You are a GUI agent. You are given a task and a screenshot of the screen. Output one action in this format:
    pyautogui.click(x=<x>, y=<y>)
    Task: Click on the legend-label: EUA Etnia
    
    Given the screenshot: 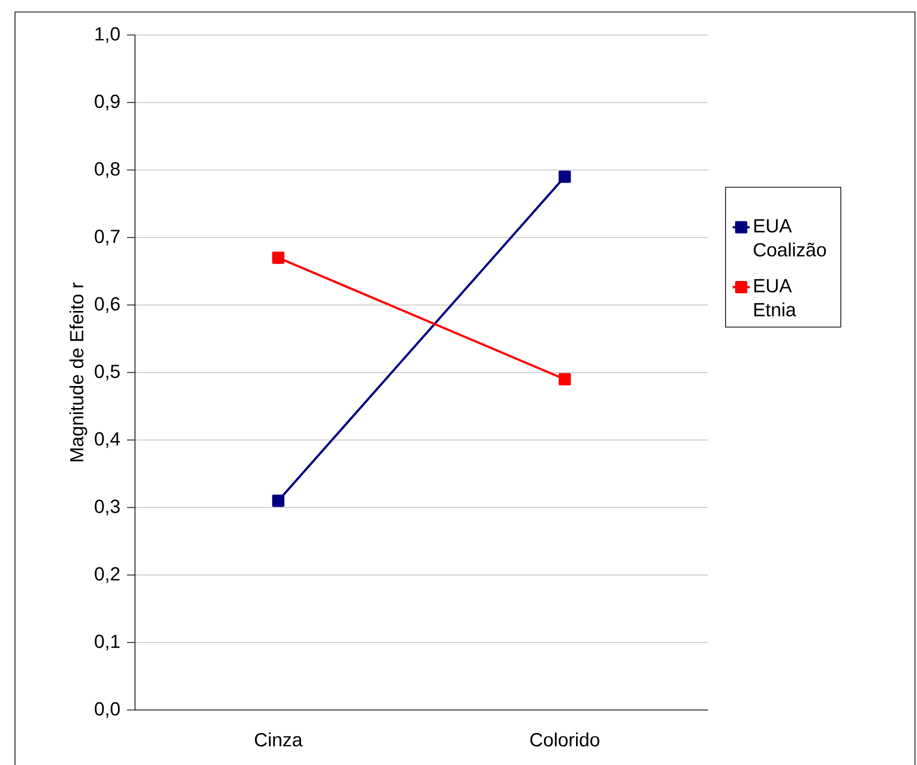 What is the action you would take?
    pyautogui.click(x=775, y=297)
    